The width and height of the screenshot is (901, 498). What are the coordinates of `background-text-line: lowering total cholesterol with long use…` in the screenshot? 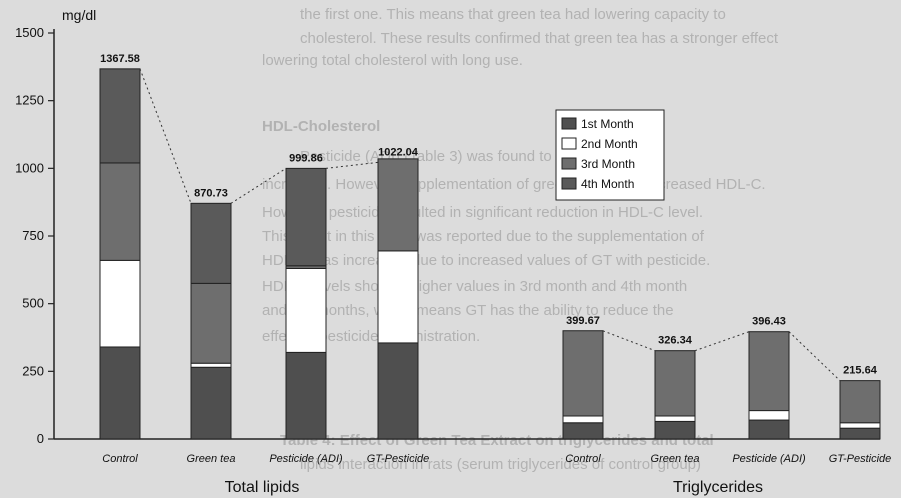 It's located at (392, 60).